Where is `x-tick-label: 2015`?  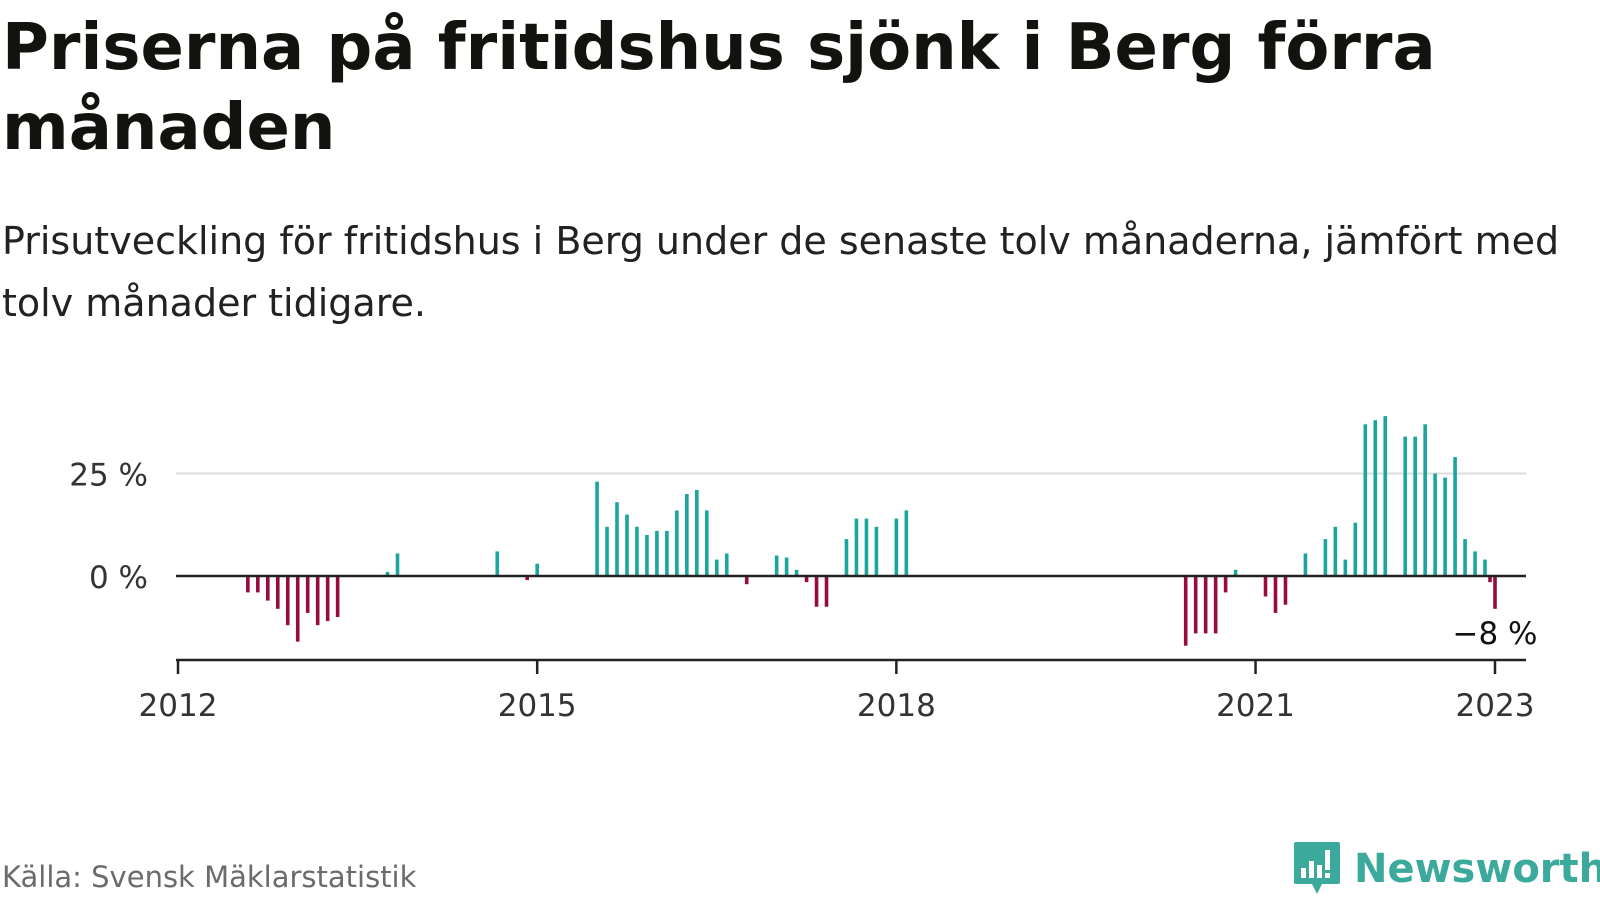
x-tick-label: 2015 is located at coordinates (537, 706).